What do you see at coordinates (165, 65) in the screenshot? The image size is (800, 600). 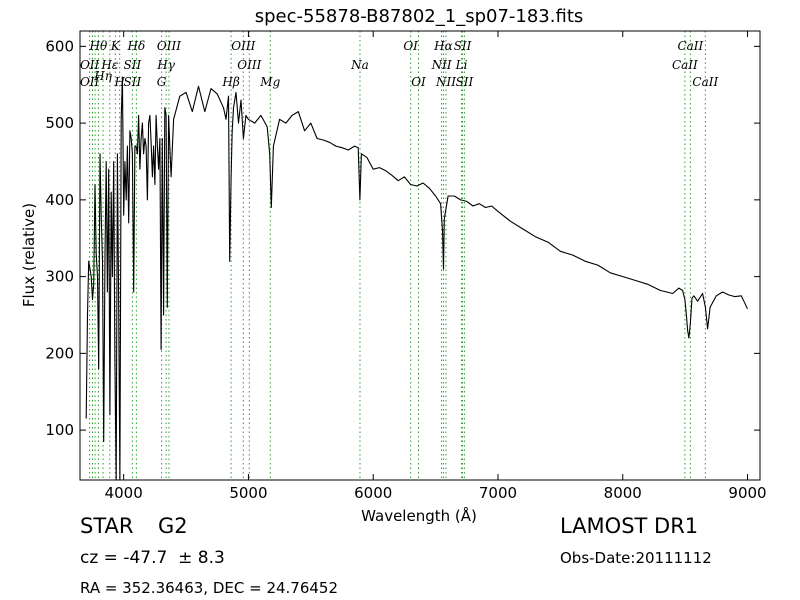 I see `line-label-11: Hγ` at bounding box center [165, 65].